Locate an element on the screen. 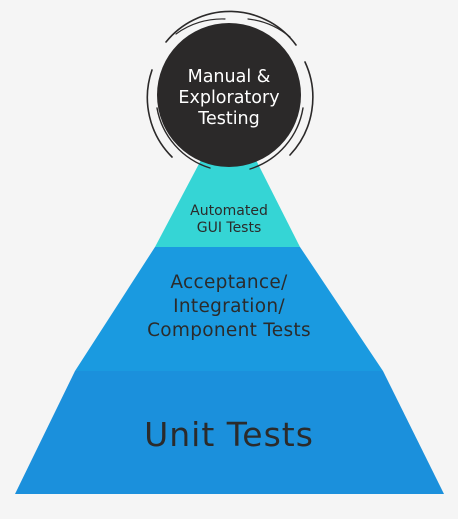 The height and width of the screenshot is (519, 458). unit-label-line: Unit Tests is located at coordinates (229, 434).